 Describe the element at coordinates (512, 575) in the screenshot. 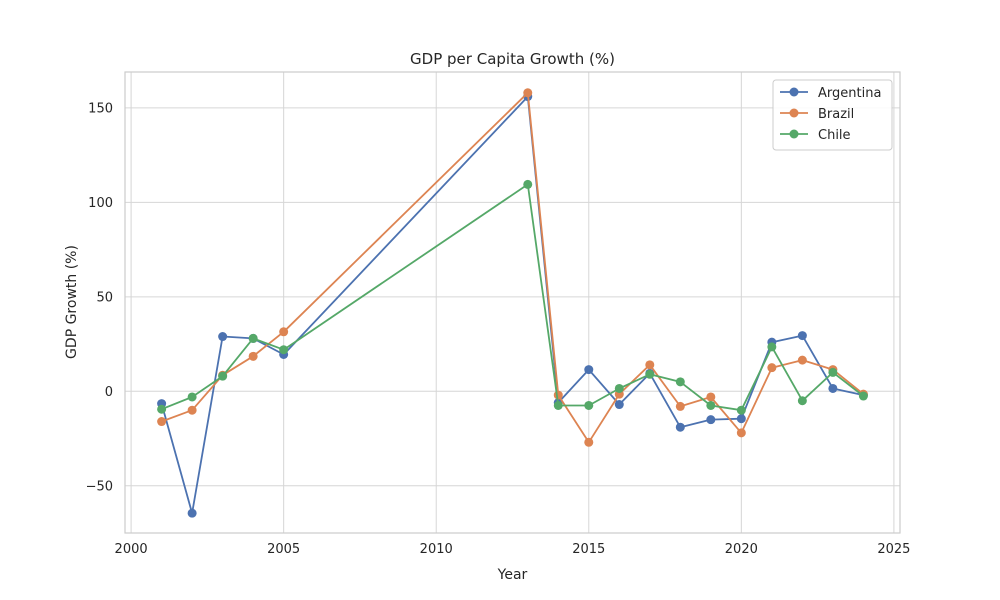

I see `x-axis-label: Year` at that location.